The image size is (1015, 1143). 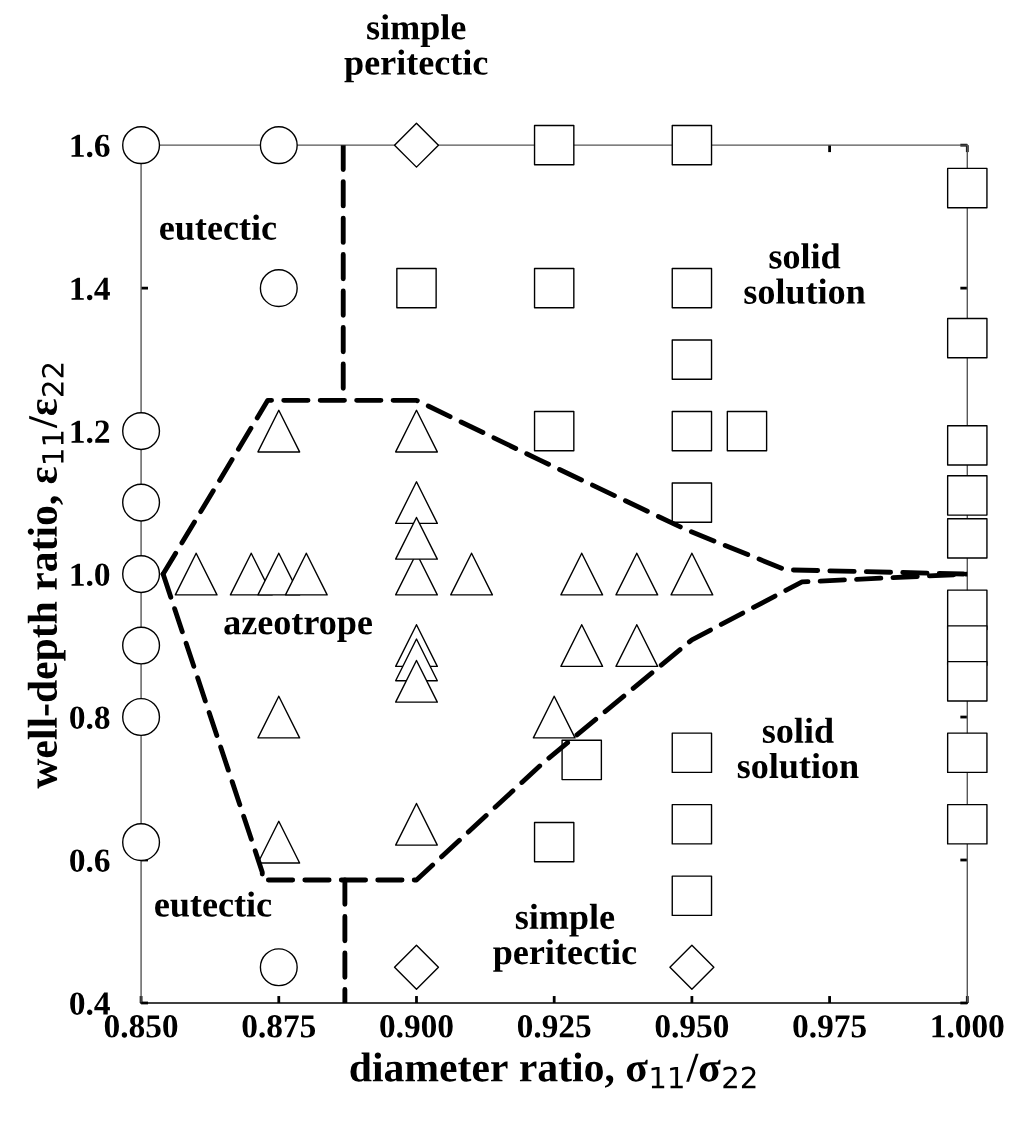 What do you see at coordinates (279, 1026) in the screenshot?
I see `x-tick-label: 0.875` at bounding box center [279, 1026].